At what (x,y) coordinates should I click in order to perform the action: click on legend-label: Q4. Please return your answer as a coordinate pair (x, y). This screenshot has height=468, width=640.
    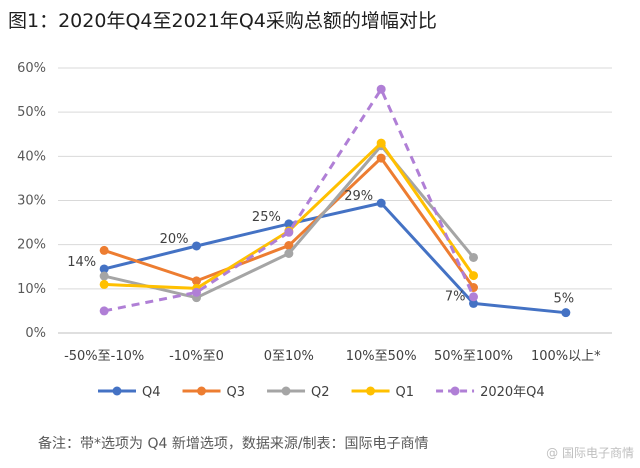
    Looking at the image, I should click on (151, 392).